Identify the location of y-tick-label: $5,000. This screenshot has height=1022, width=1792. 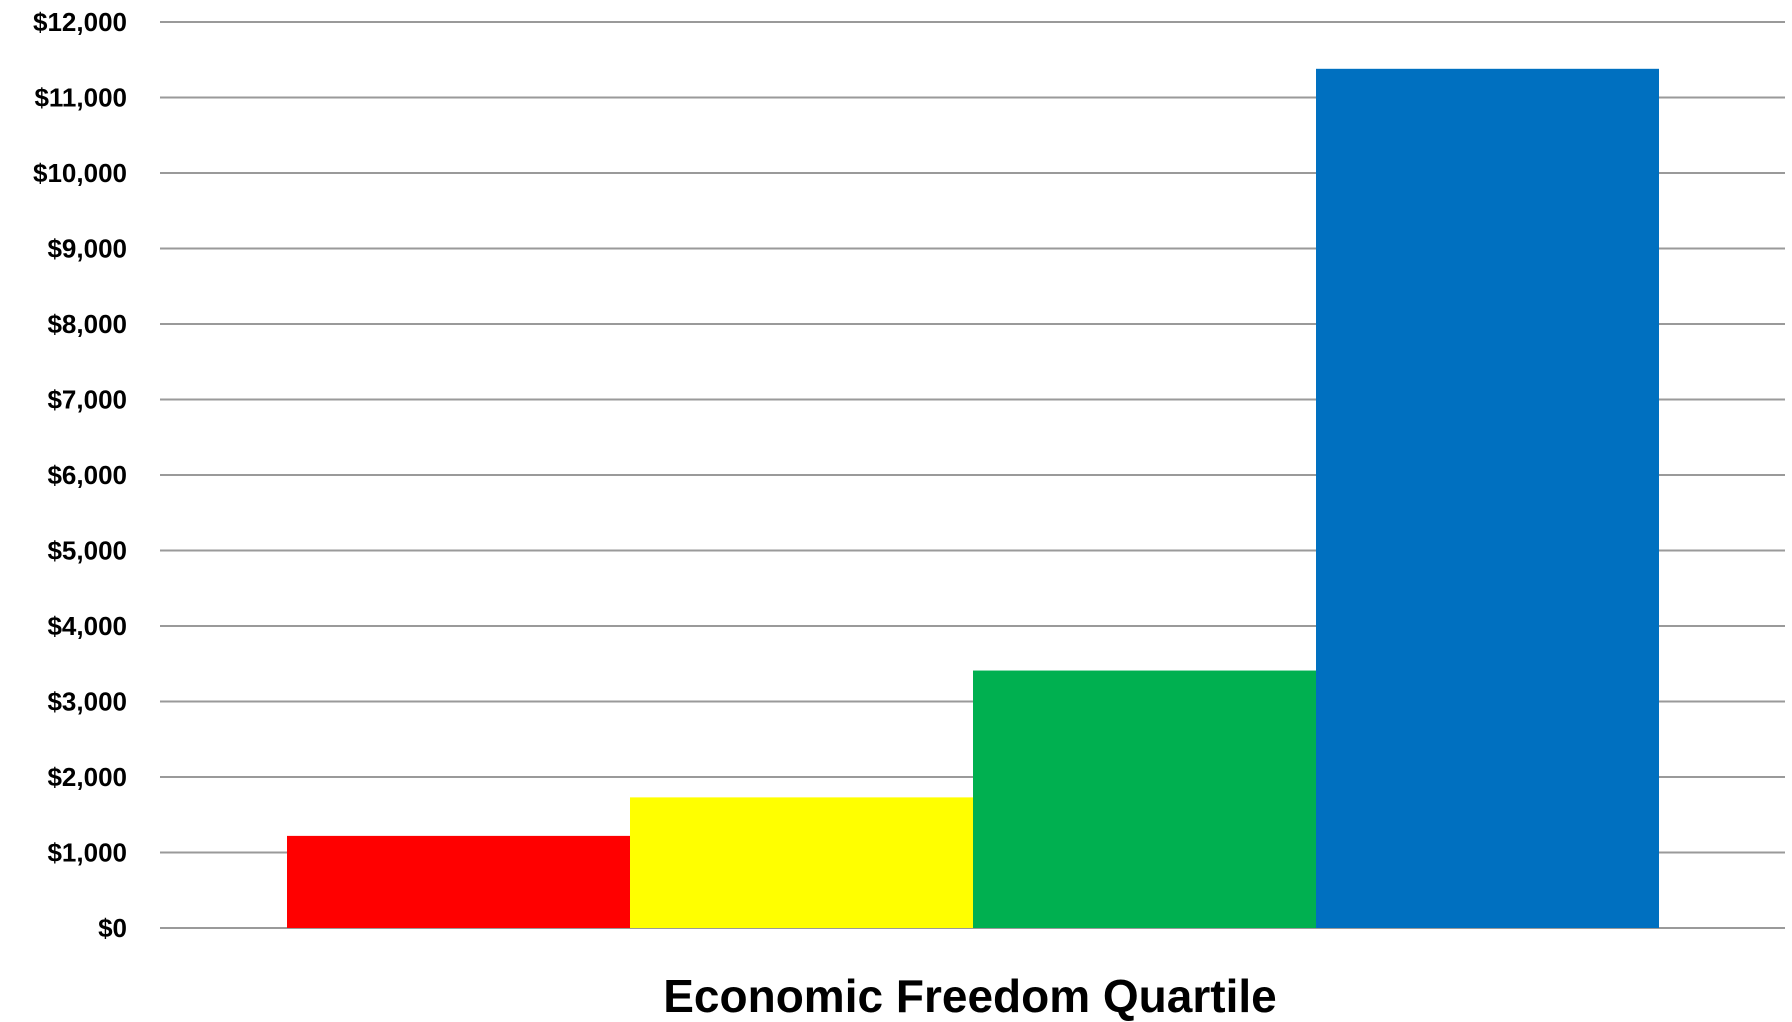
(87, 551).